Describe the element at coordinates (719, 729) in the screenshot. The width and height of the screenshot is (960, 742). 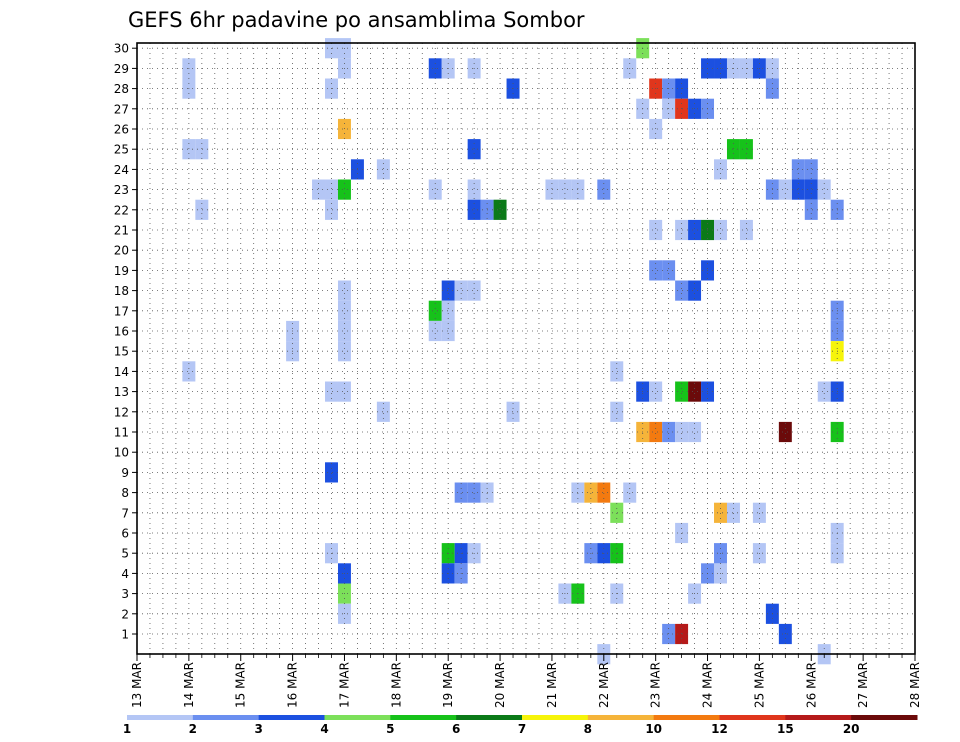
I see `colorbar-label: 12` at that location.